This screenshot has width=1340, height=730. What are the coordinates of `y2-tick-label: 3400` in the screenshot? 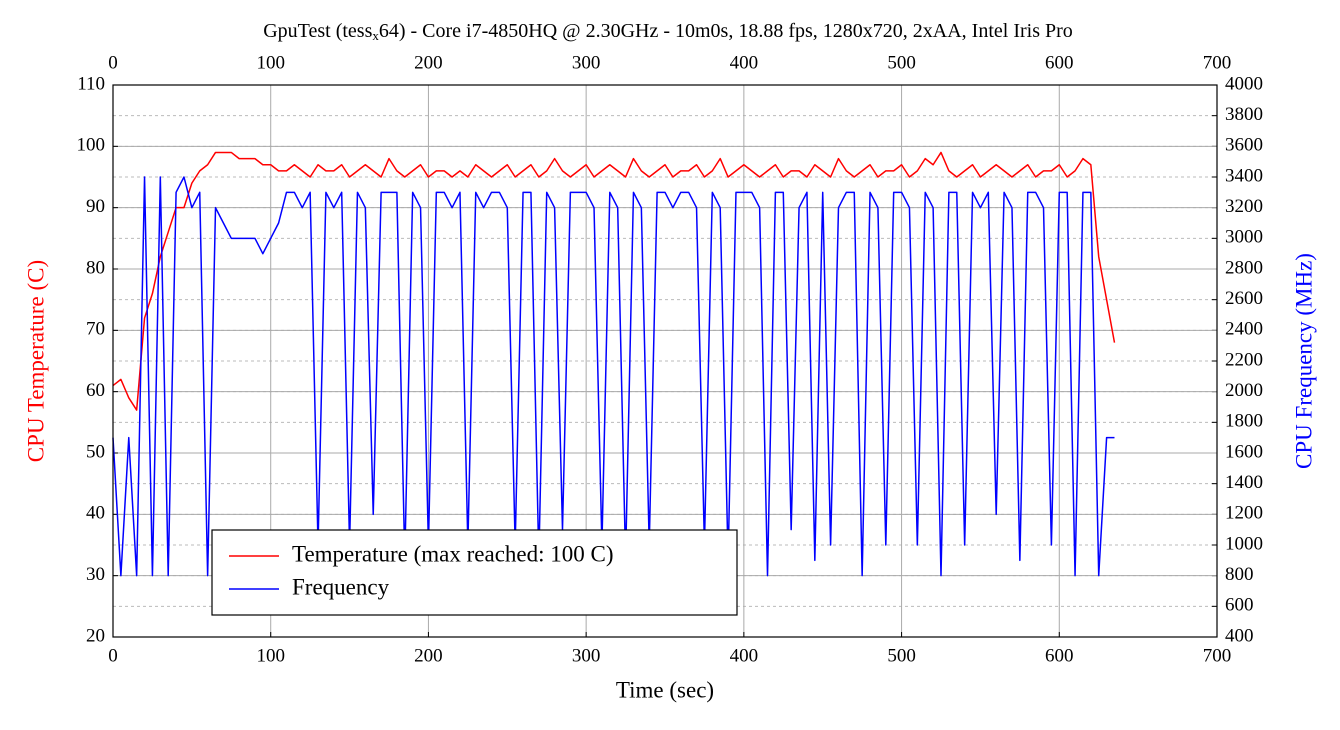 It's located at (1244, 175).